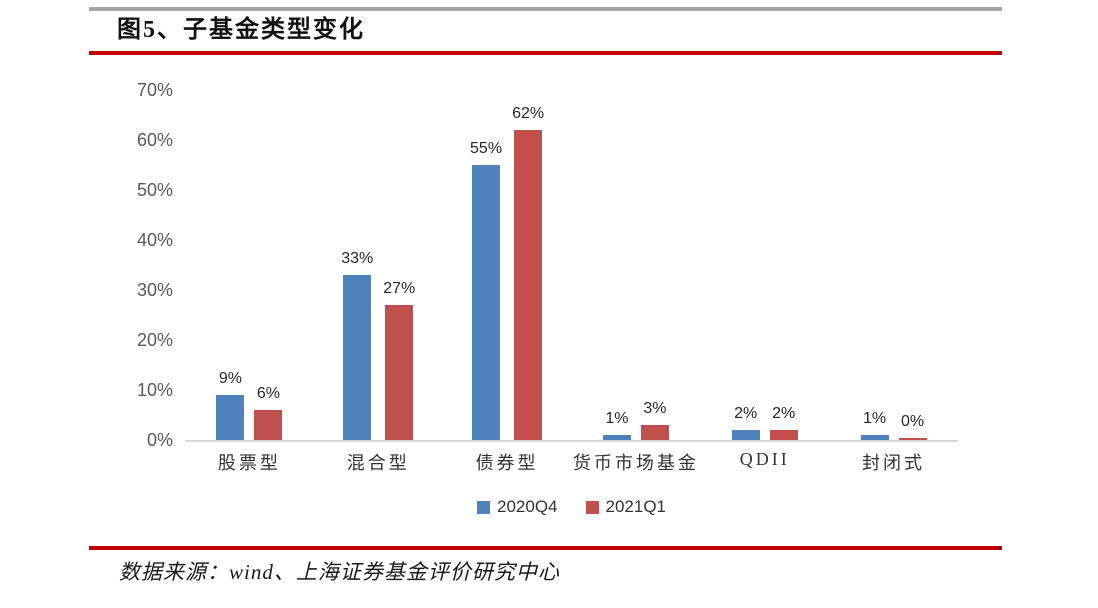  What do you see at coordinates (154, 240) in the screenshot?
I see `y-axis-tick-label: 40%` at bounding box center [154, 240].